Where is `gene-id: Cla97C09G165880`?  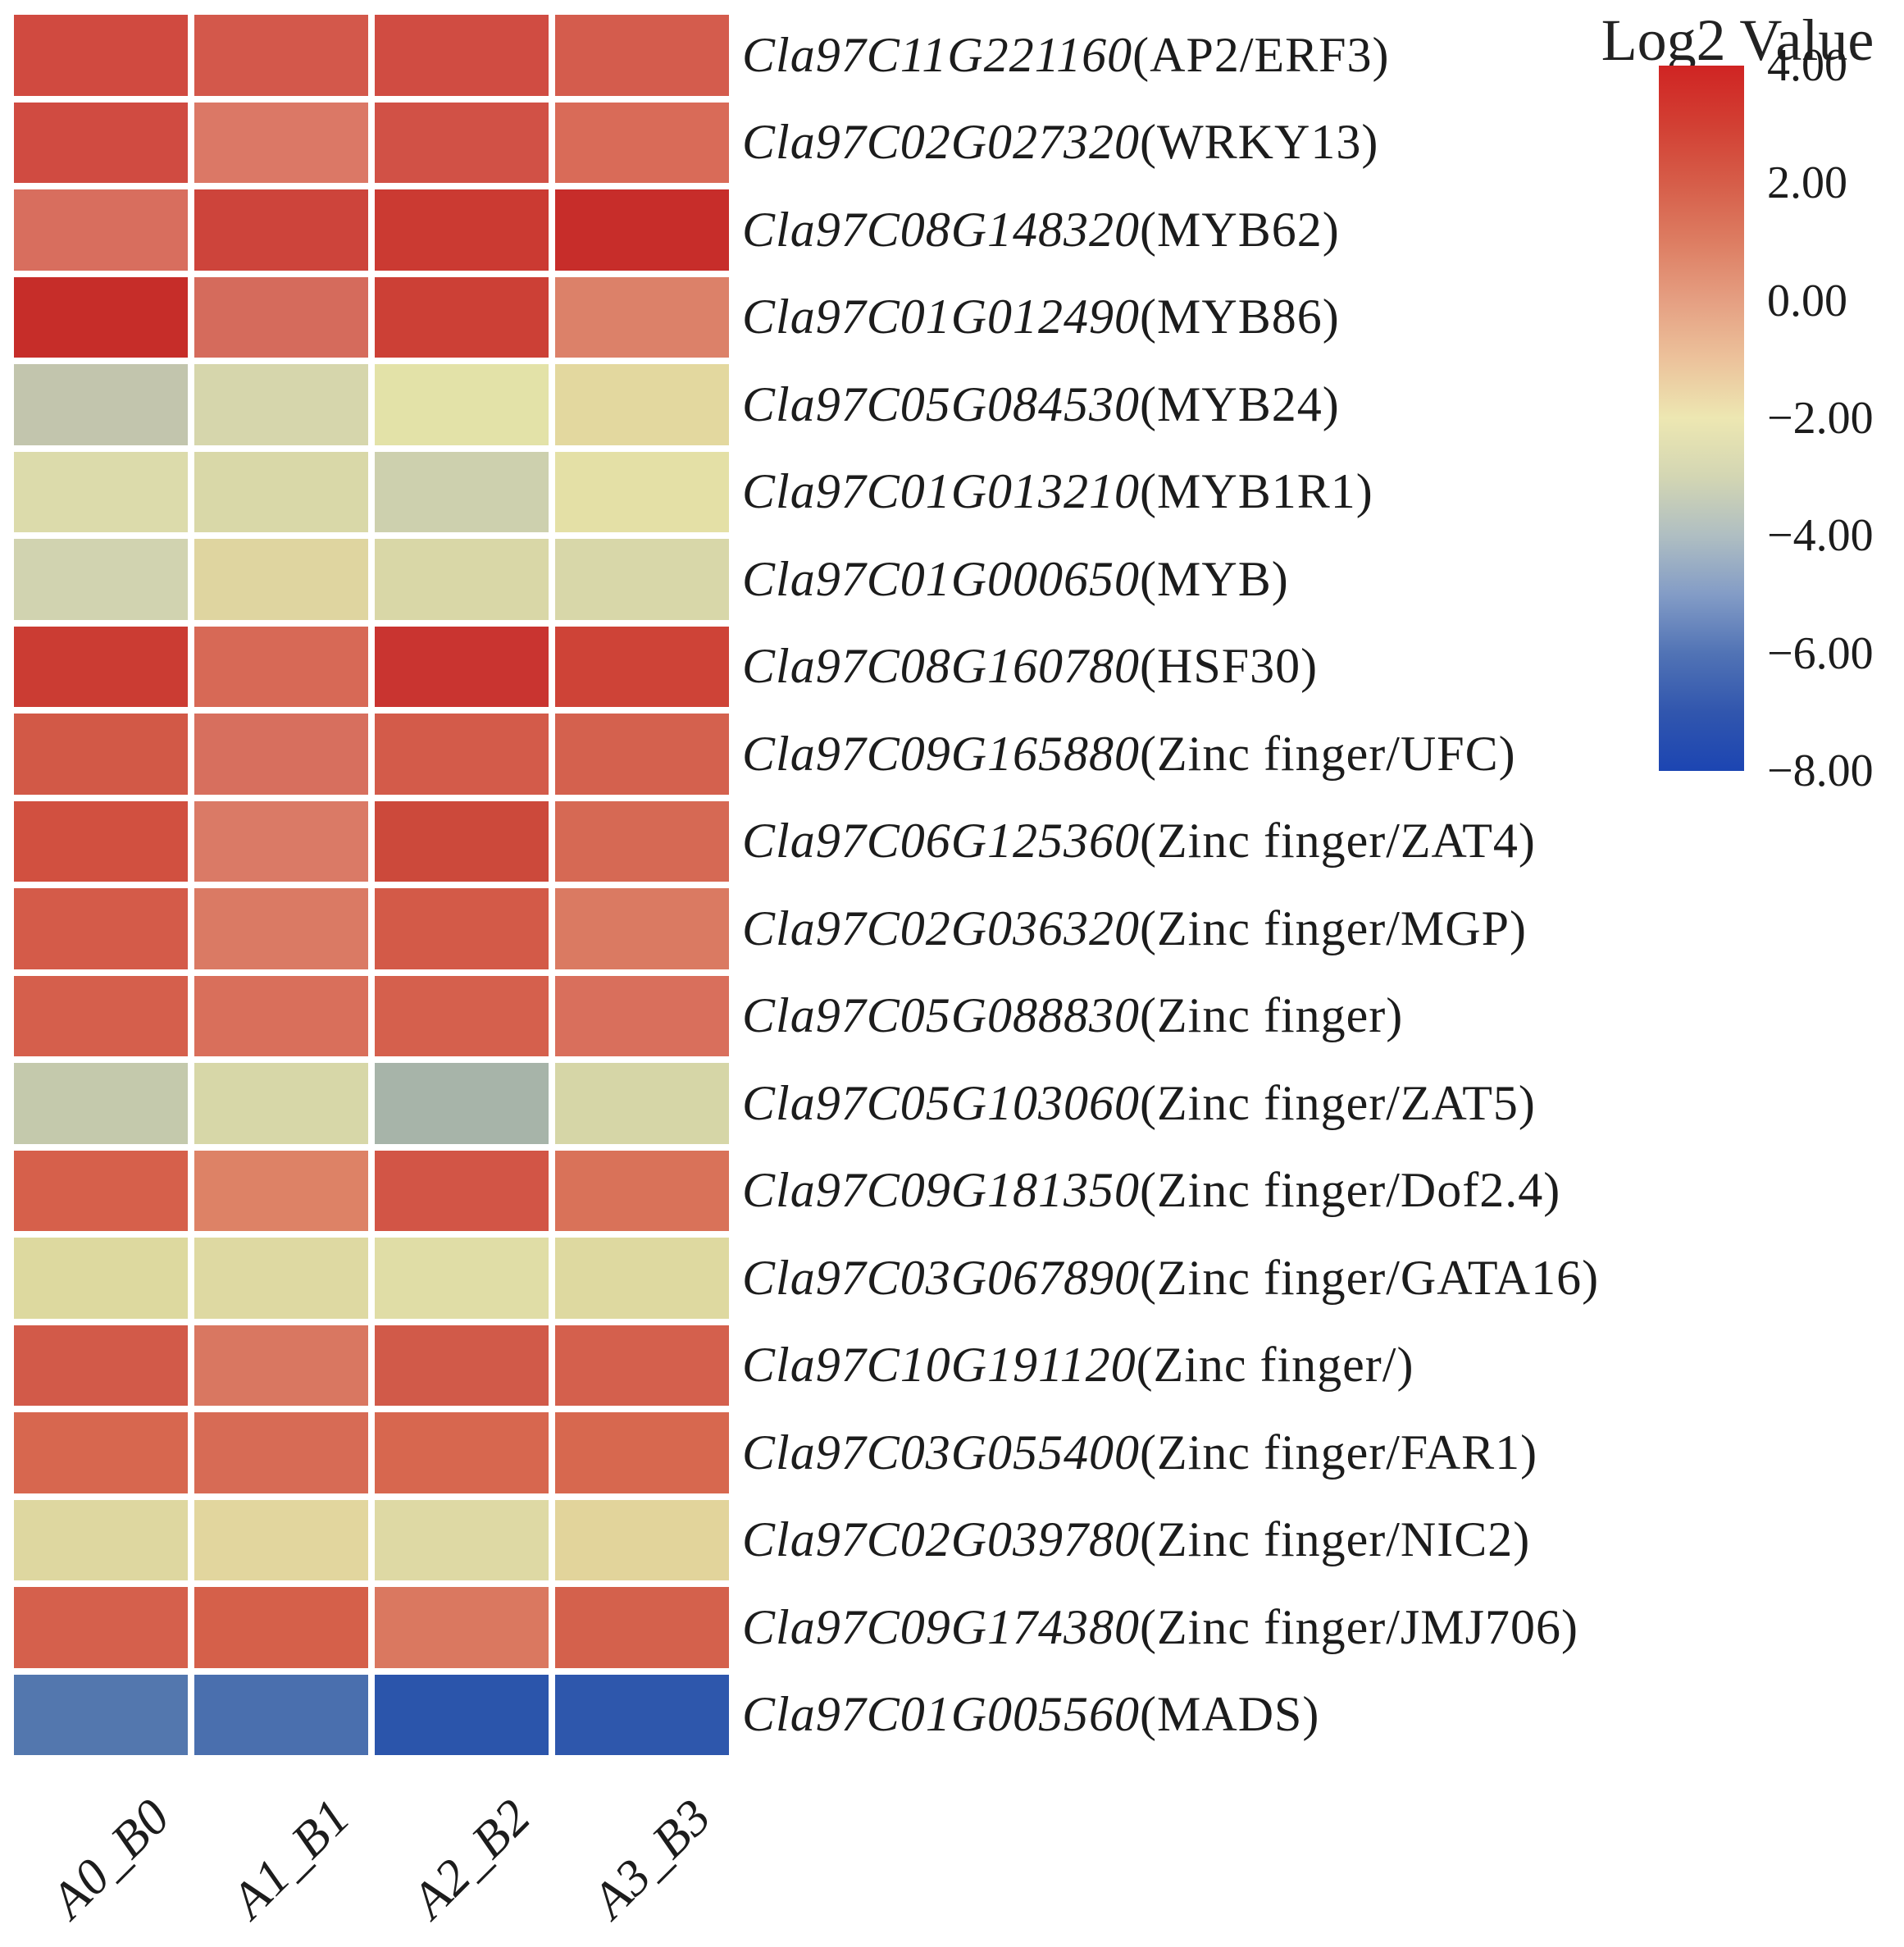 gene-id: Cla97C09G165880 is located at coordinates (942, 754).